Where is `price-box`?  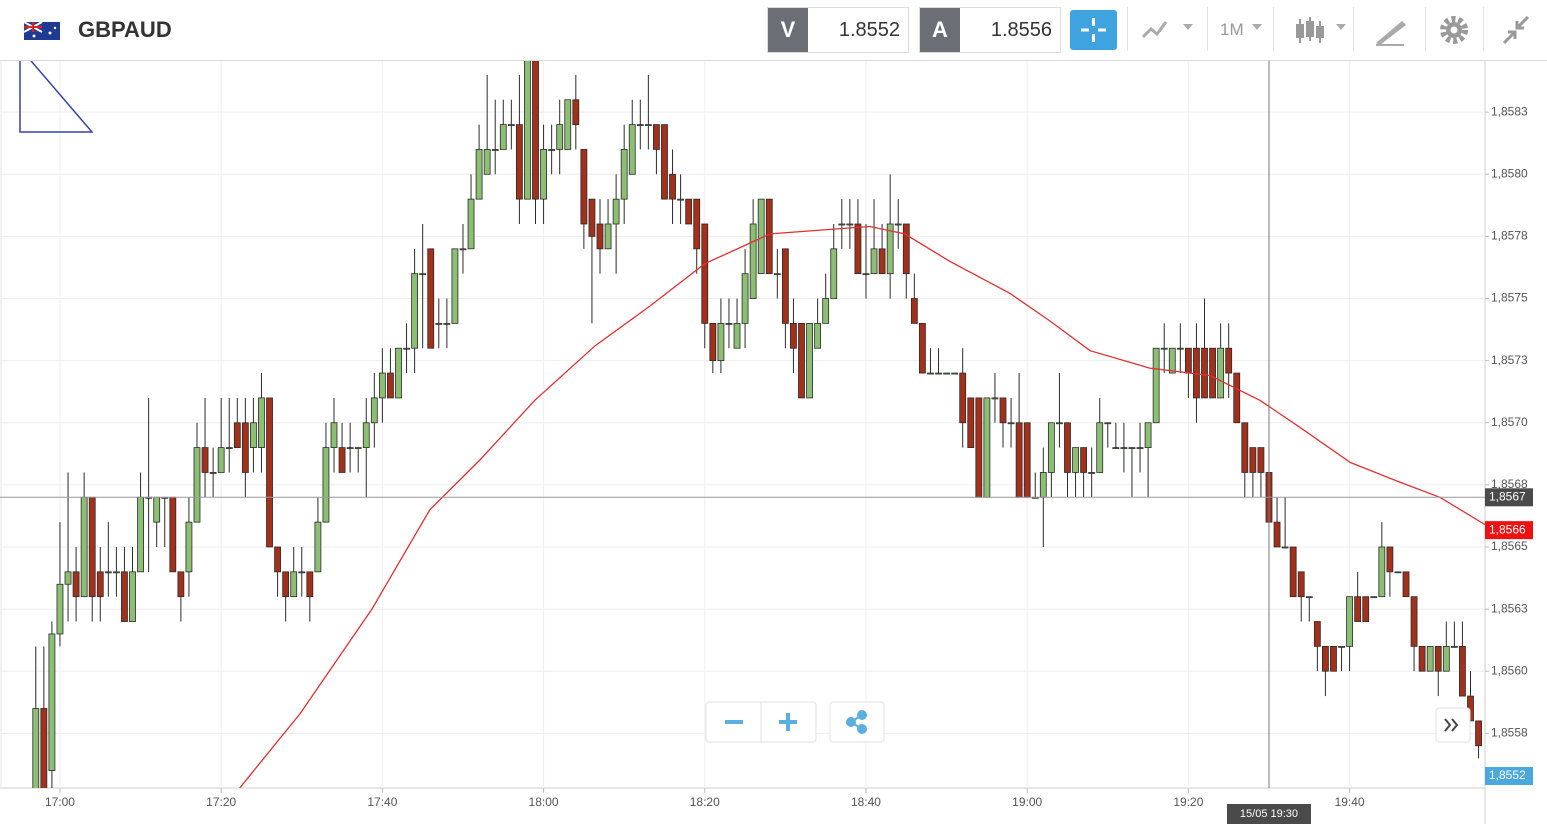 price-box is located at coordinates (1509, 497).